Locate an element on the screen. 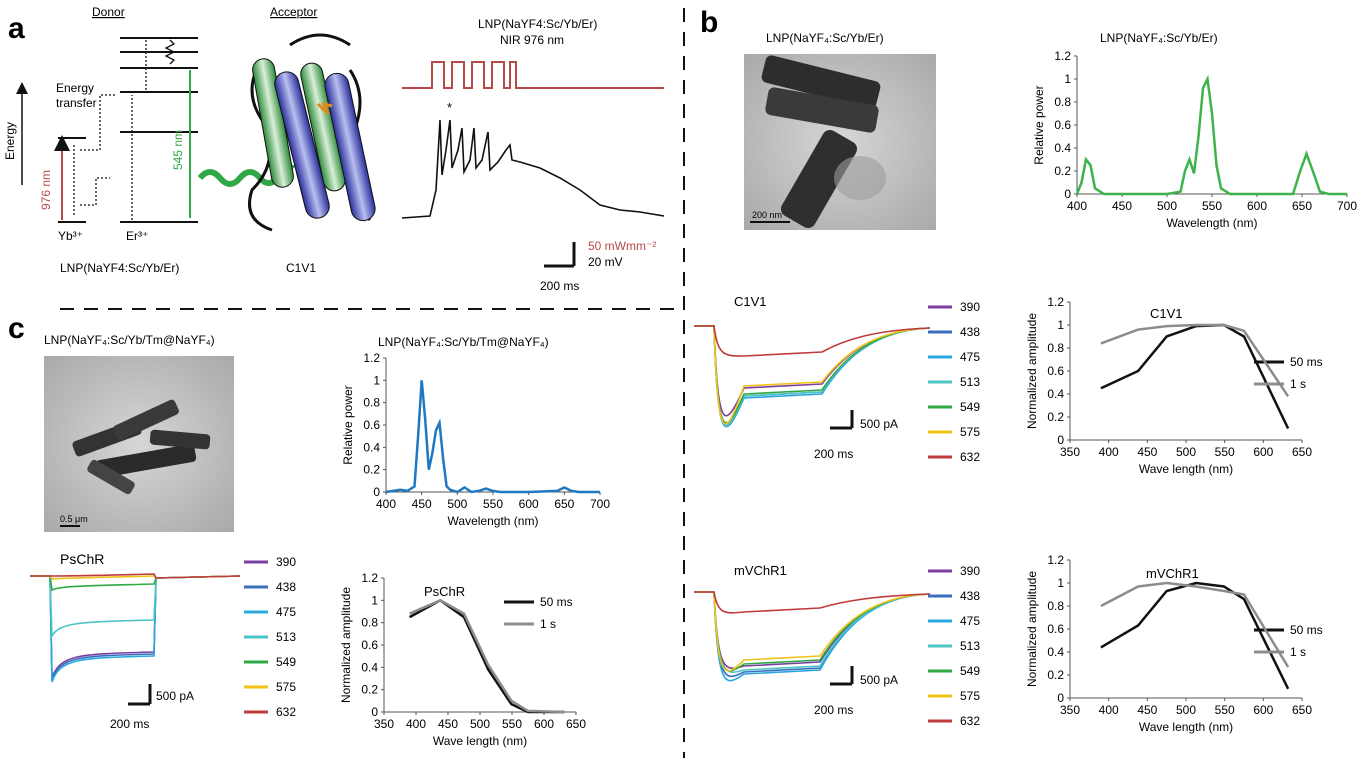  legend-label: 632 is located at coordinates (970, 721).